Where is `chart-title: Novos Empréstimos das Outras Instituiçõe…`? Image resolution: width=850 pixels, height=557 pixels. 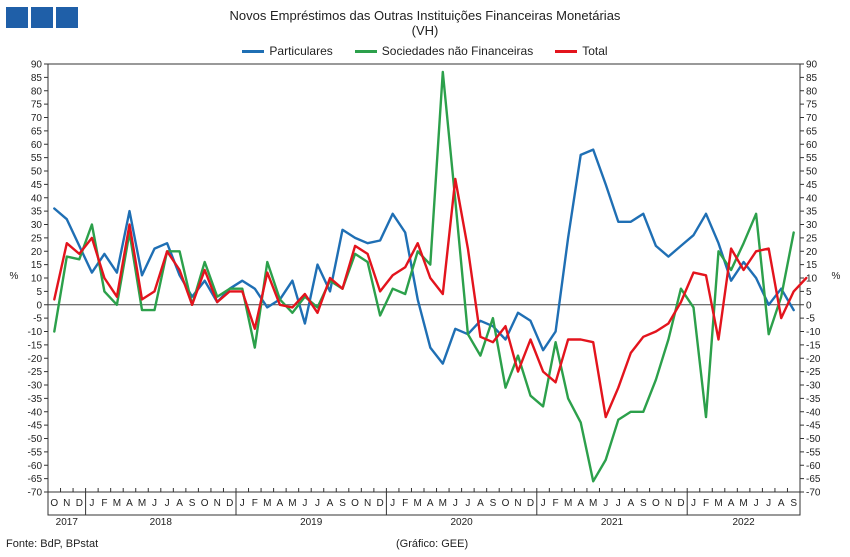 chart-title: Novos Empréstimos das Outras Instituiçõe… is located at coordinates (425, 15).